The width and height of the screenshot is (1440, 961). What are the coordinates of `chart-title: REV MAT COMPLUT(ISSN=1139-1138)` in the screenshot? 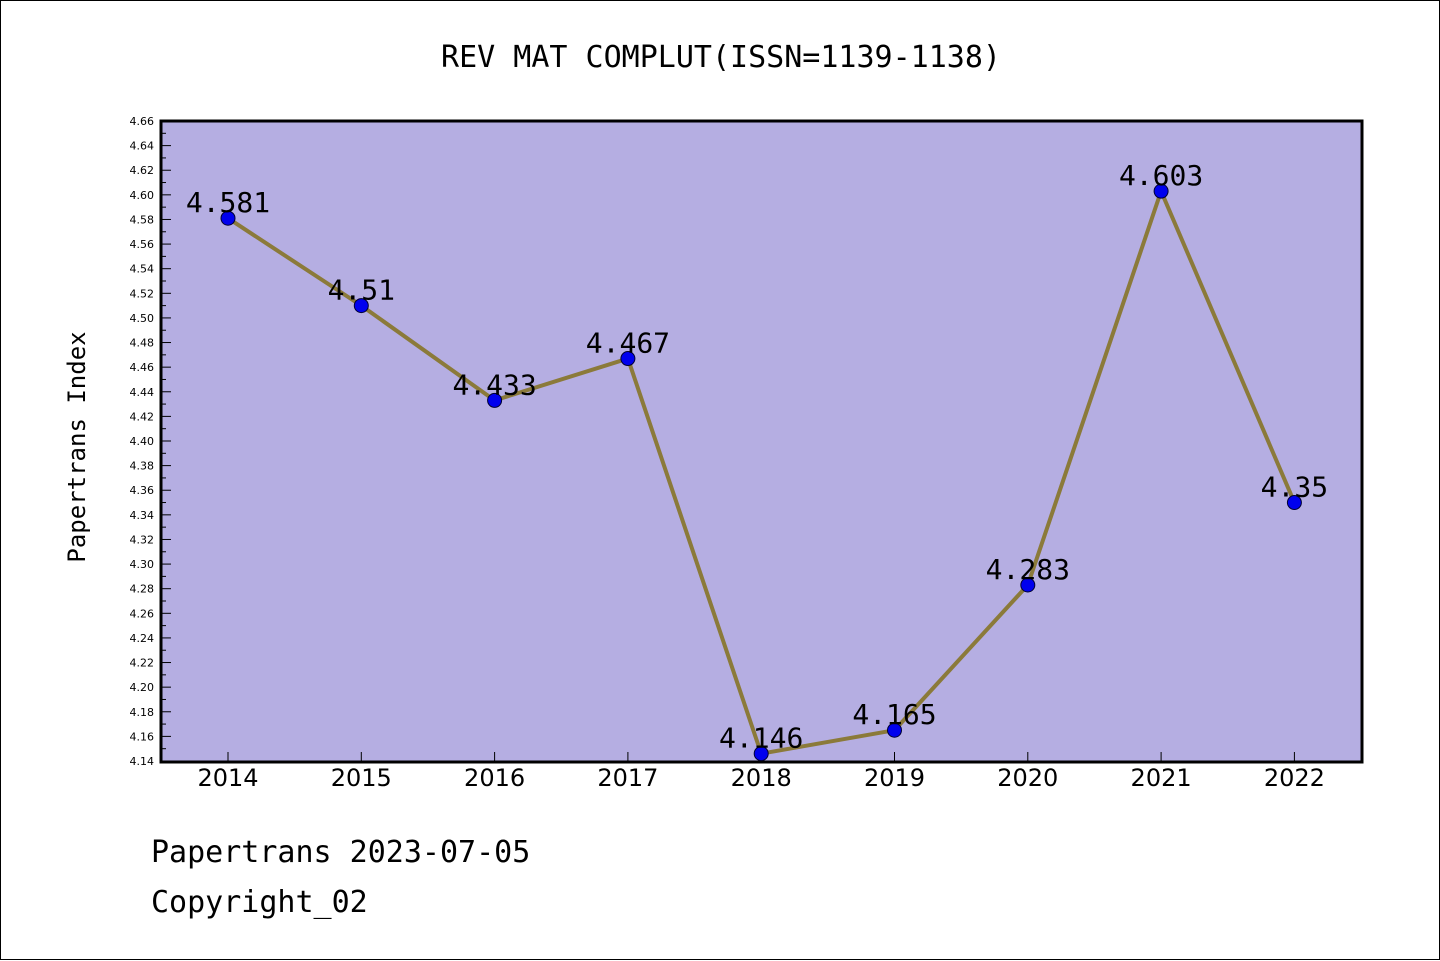 It's located at (721, 57).